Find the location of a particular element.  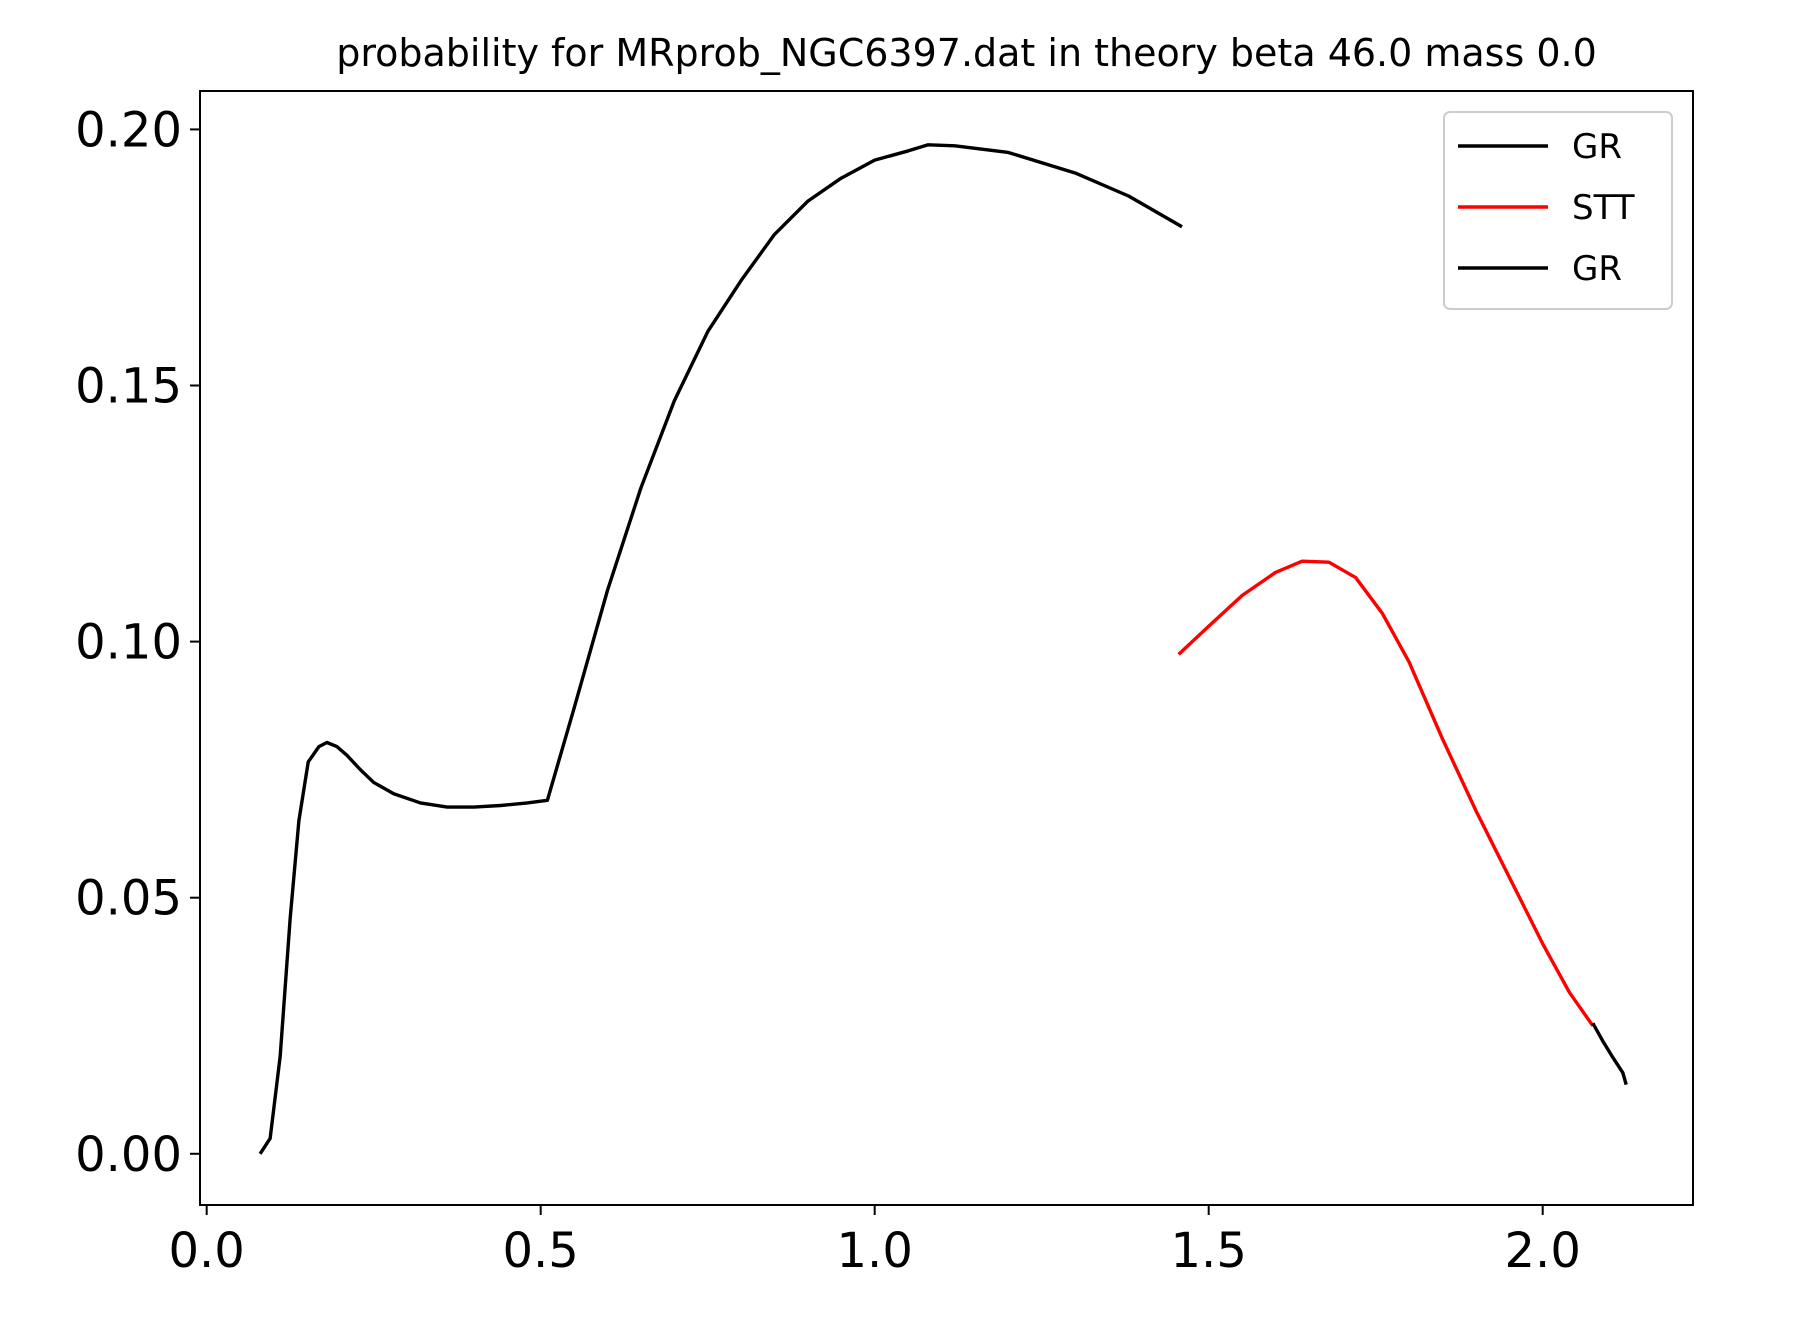

legend-label: STT is located at coordinates (1603, 208).